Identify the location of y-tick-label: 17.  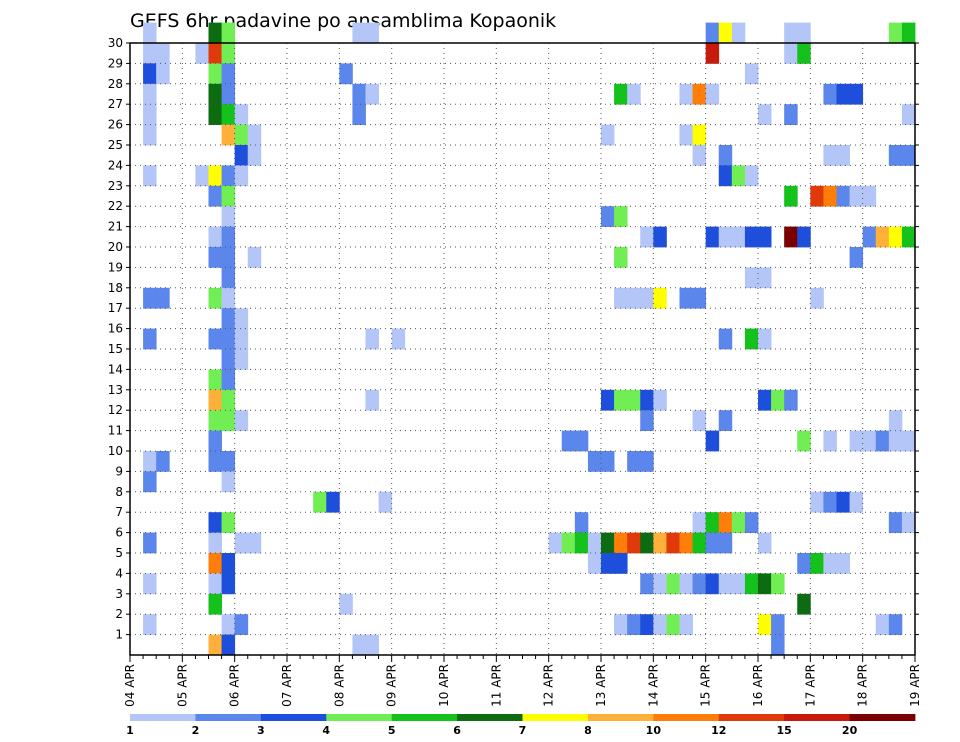
(115, 308).